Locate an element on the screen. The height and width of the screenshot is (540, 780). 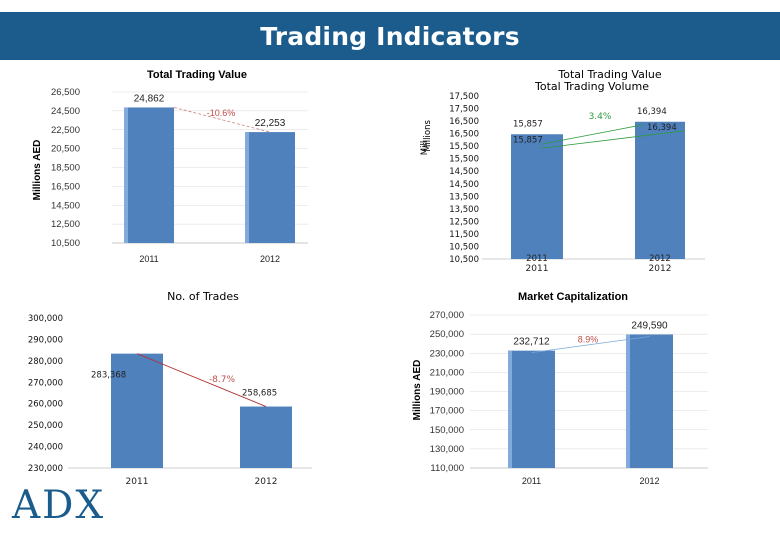
y-tick-label: 24,500 is located at coordinates (65, 111).